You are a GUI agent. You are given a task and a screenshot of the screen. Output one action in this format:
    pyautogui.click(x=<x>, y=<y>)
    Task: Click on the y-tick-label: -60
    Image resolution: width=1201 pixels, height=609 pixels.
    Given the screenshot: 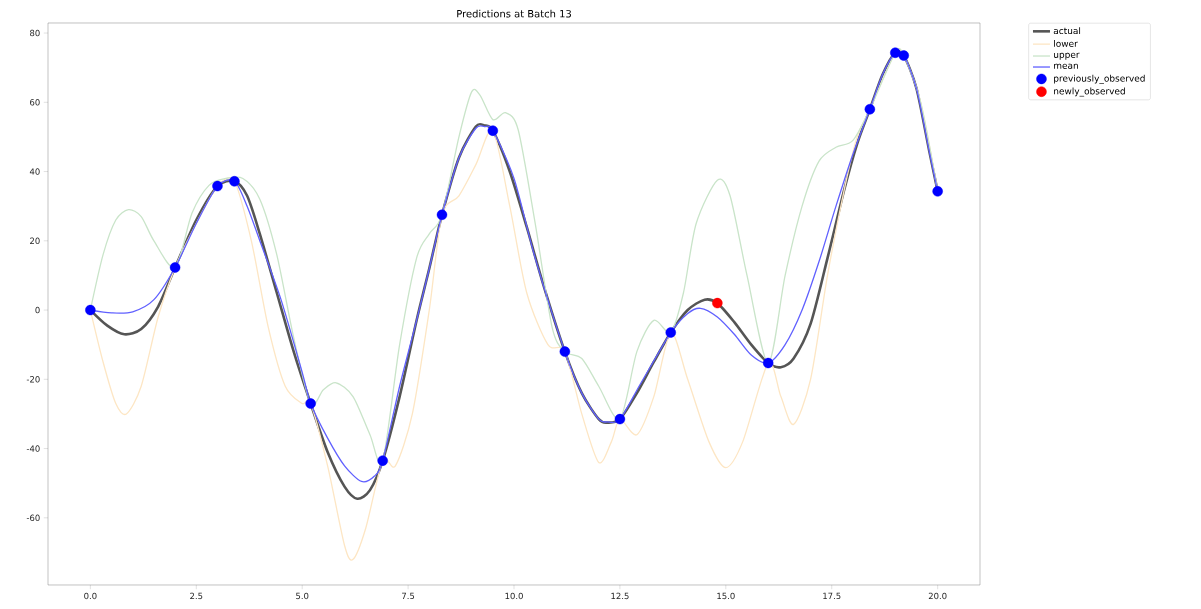 What is the action you would take?
    pyautogui.click(x=33, y=518)
    